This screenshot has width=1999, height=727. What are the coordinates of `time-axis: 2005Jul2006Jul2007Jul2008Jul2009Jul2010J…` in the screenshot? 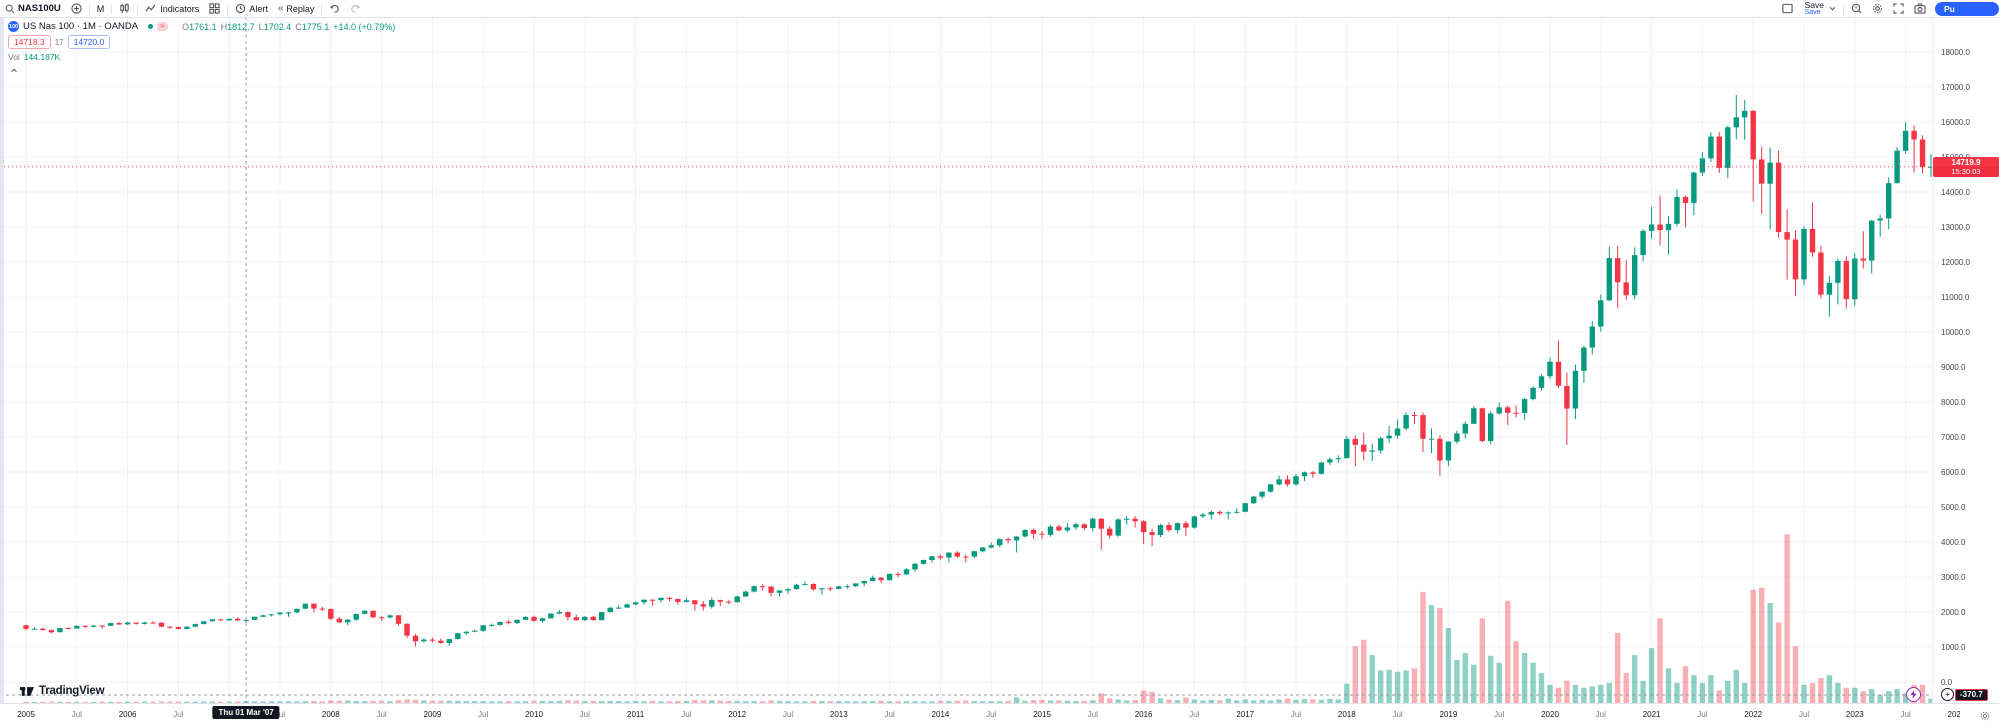 It's located at (999, 715).